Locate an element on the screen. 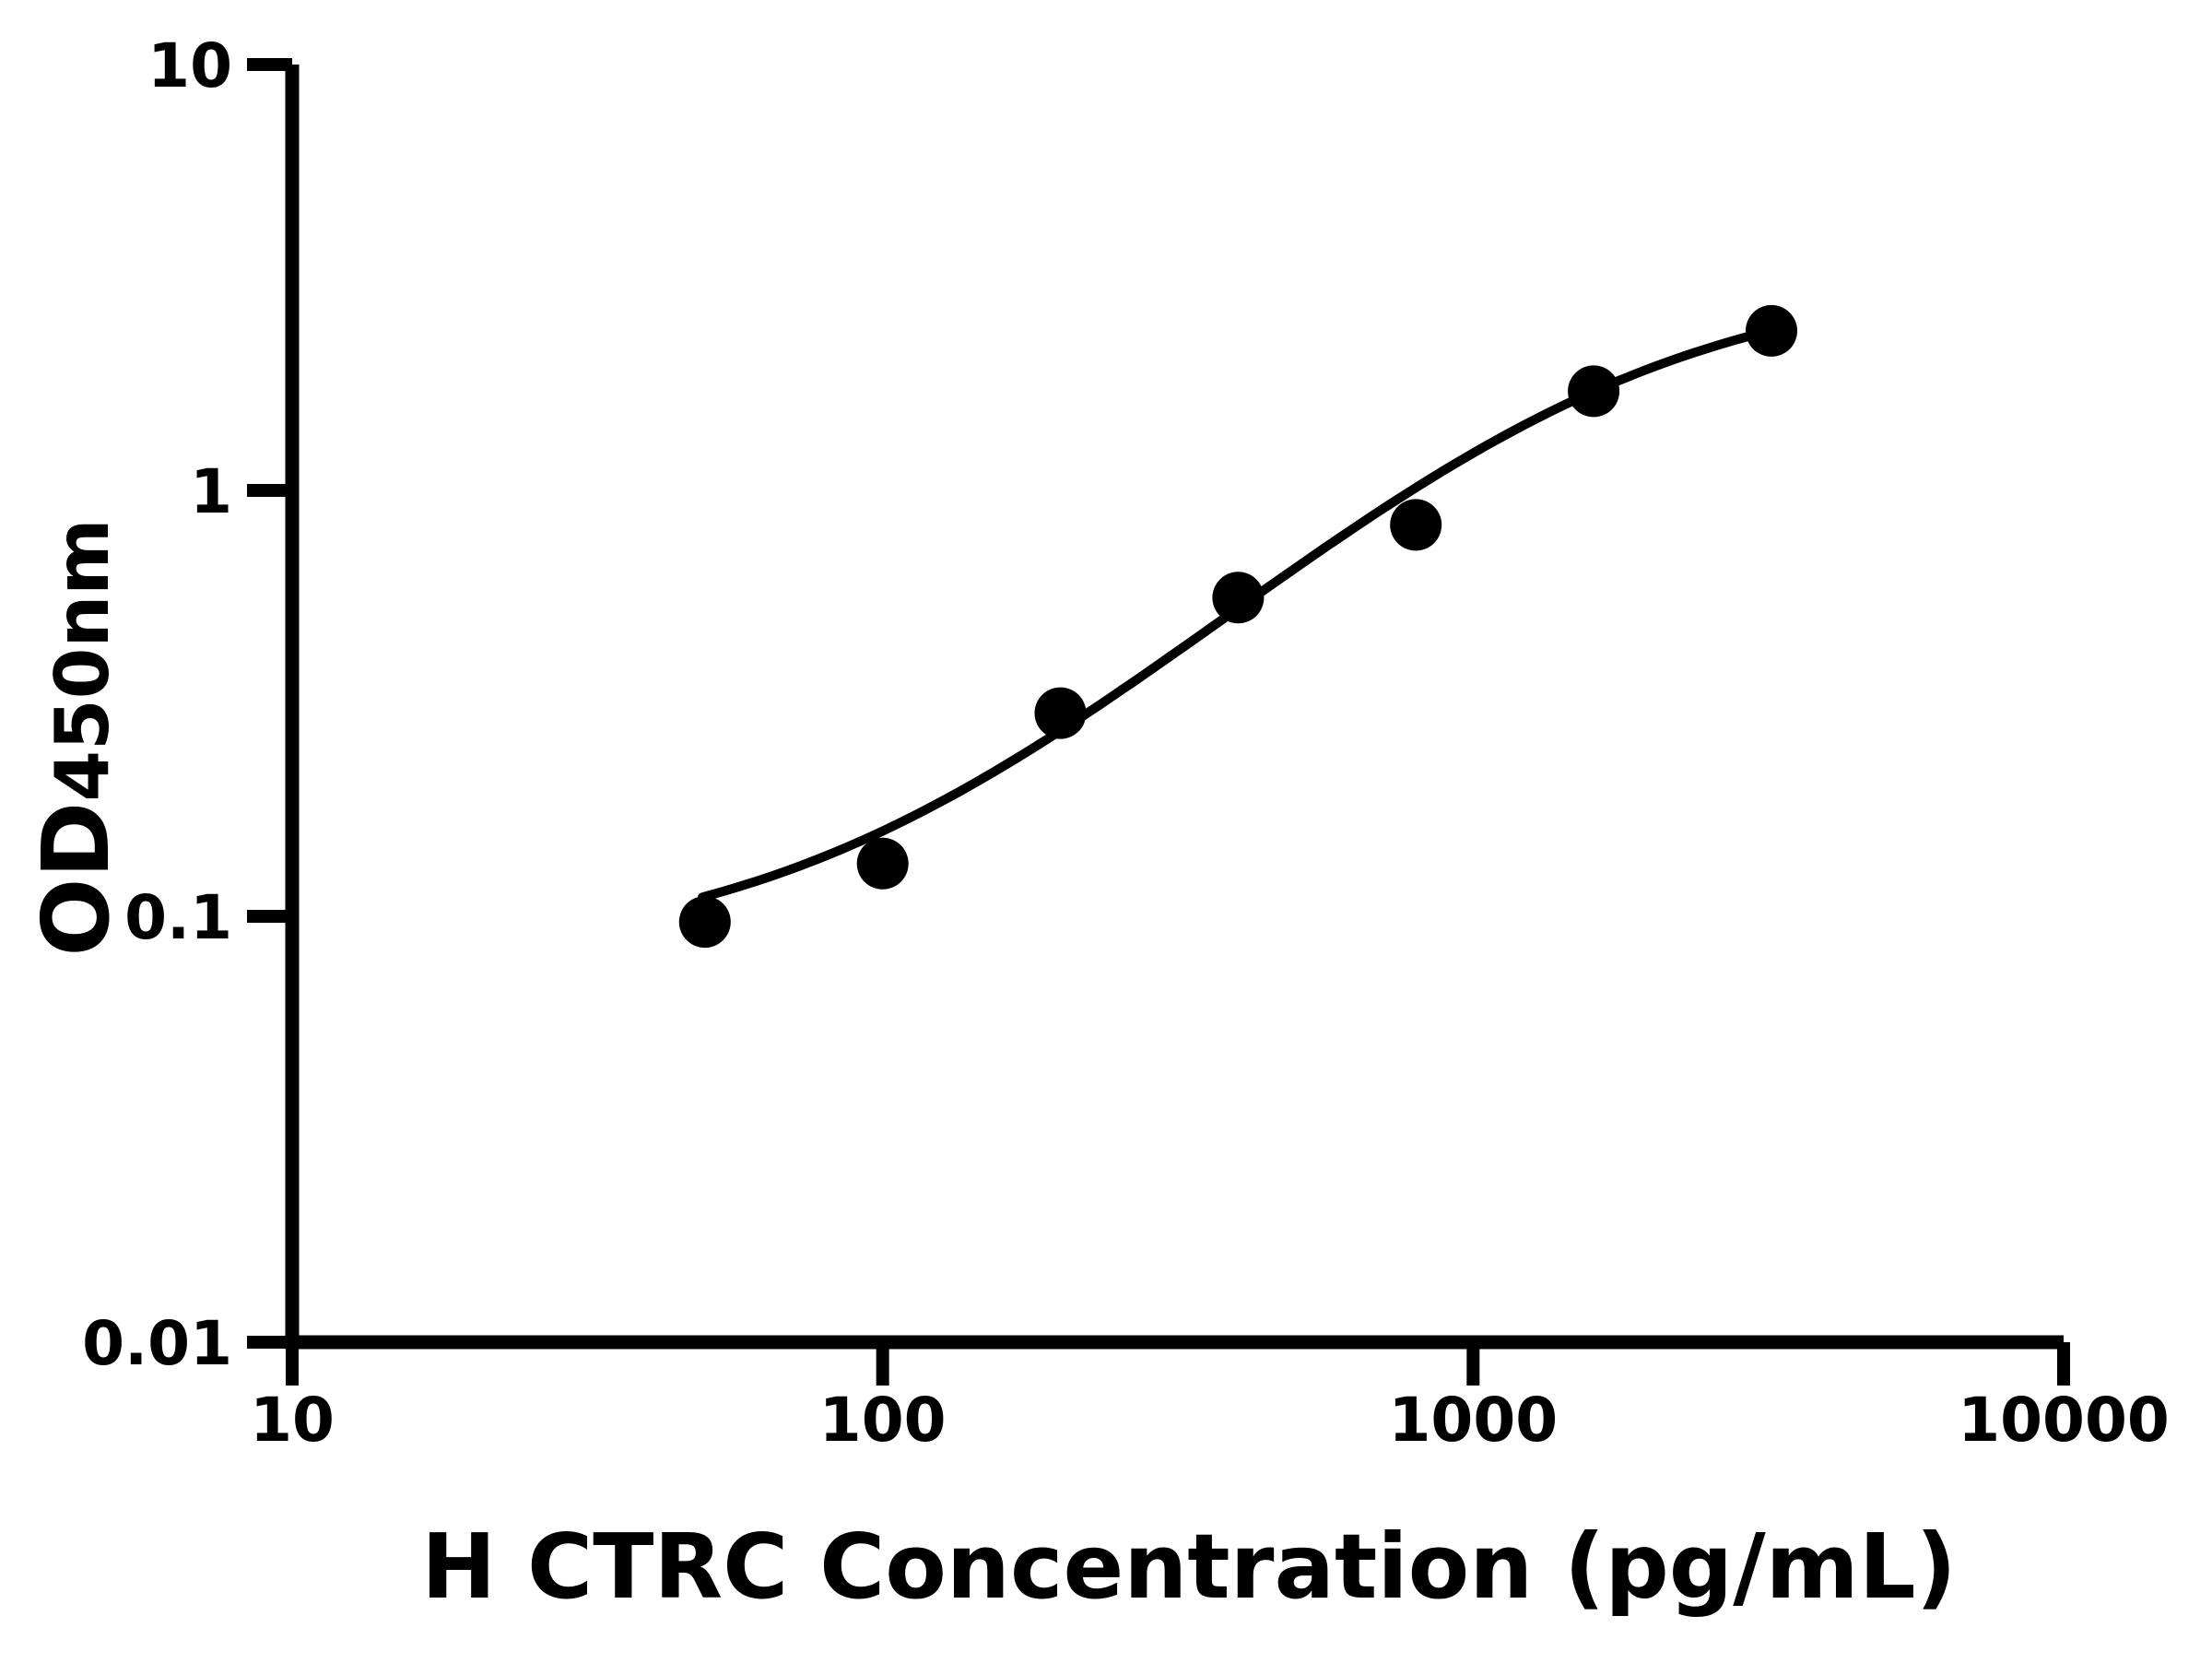  y-tick-label-0.1: 0.1 is located at coordinates (178, 917).